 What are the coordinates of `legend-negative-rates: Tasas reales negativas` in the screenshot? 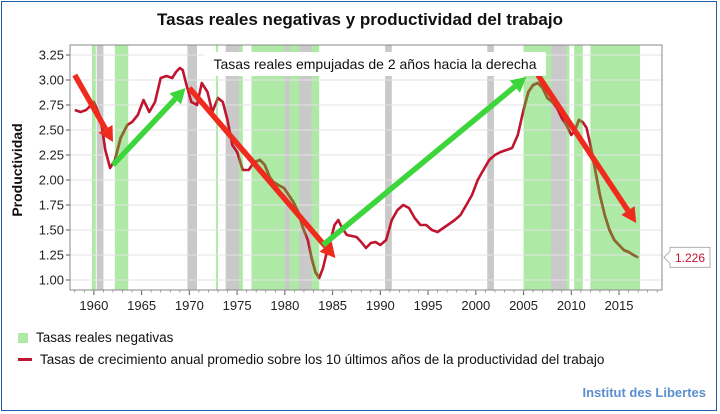 It's located at (95, 337).